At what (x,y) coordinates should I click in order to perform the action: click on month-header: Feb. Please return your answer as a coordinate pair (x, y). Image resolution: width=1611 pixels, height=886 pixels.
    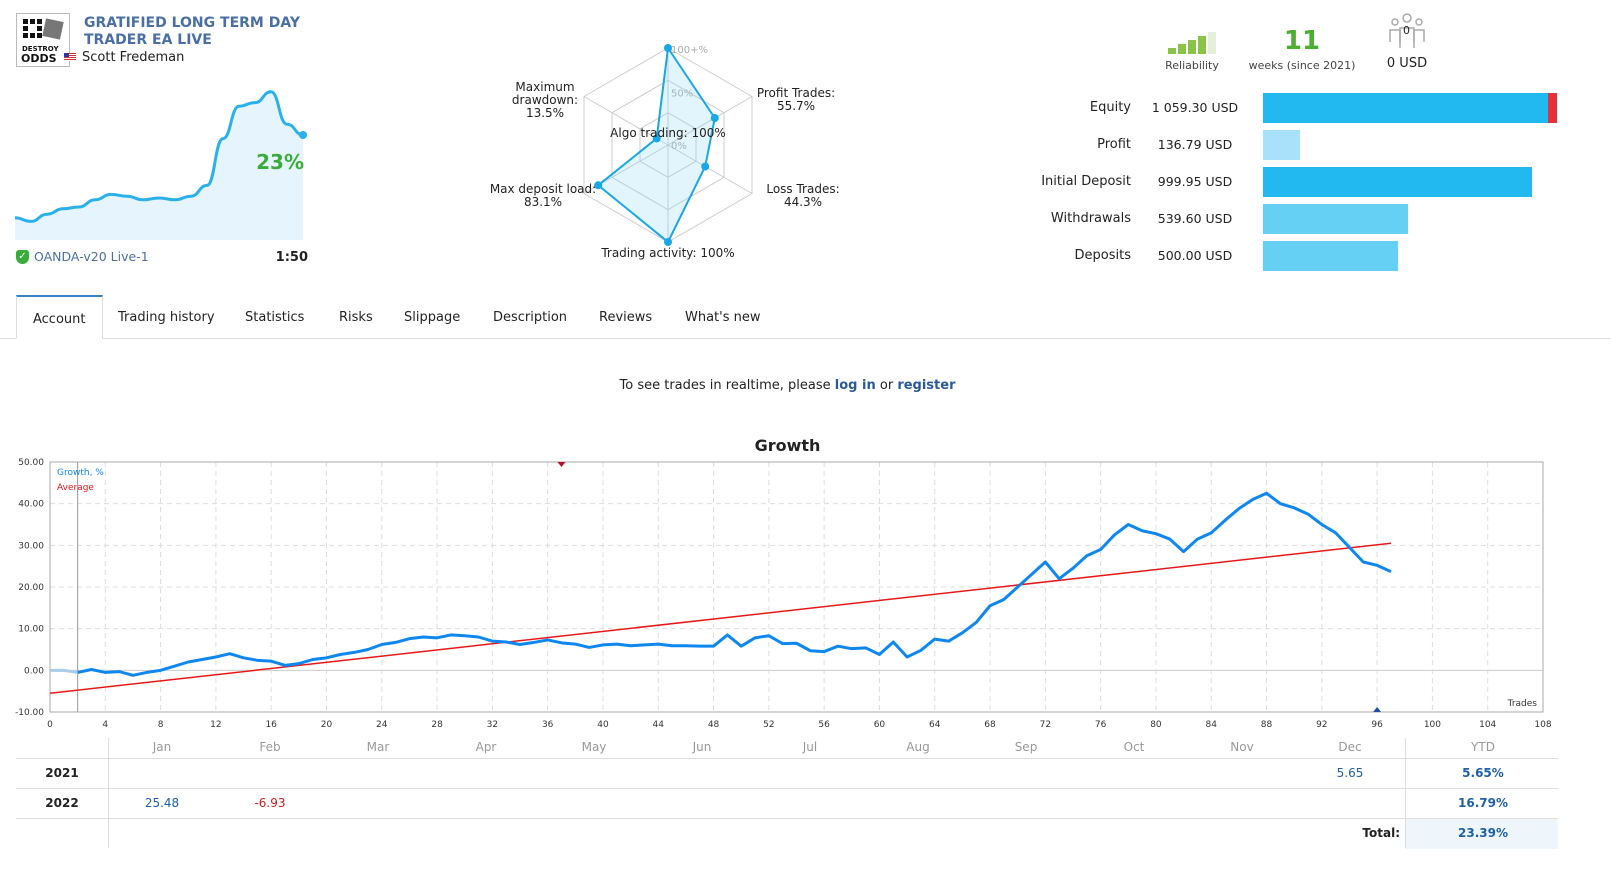
    Looking at the image, I should click on (270, 747).